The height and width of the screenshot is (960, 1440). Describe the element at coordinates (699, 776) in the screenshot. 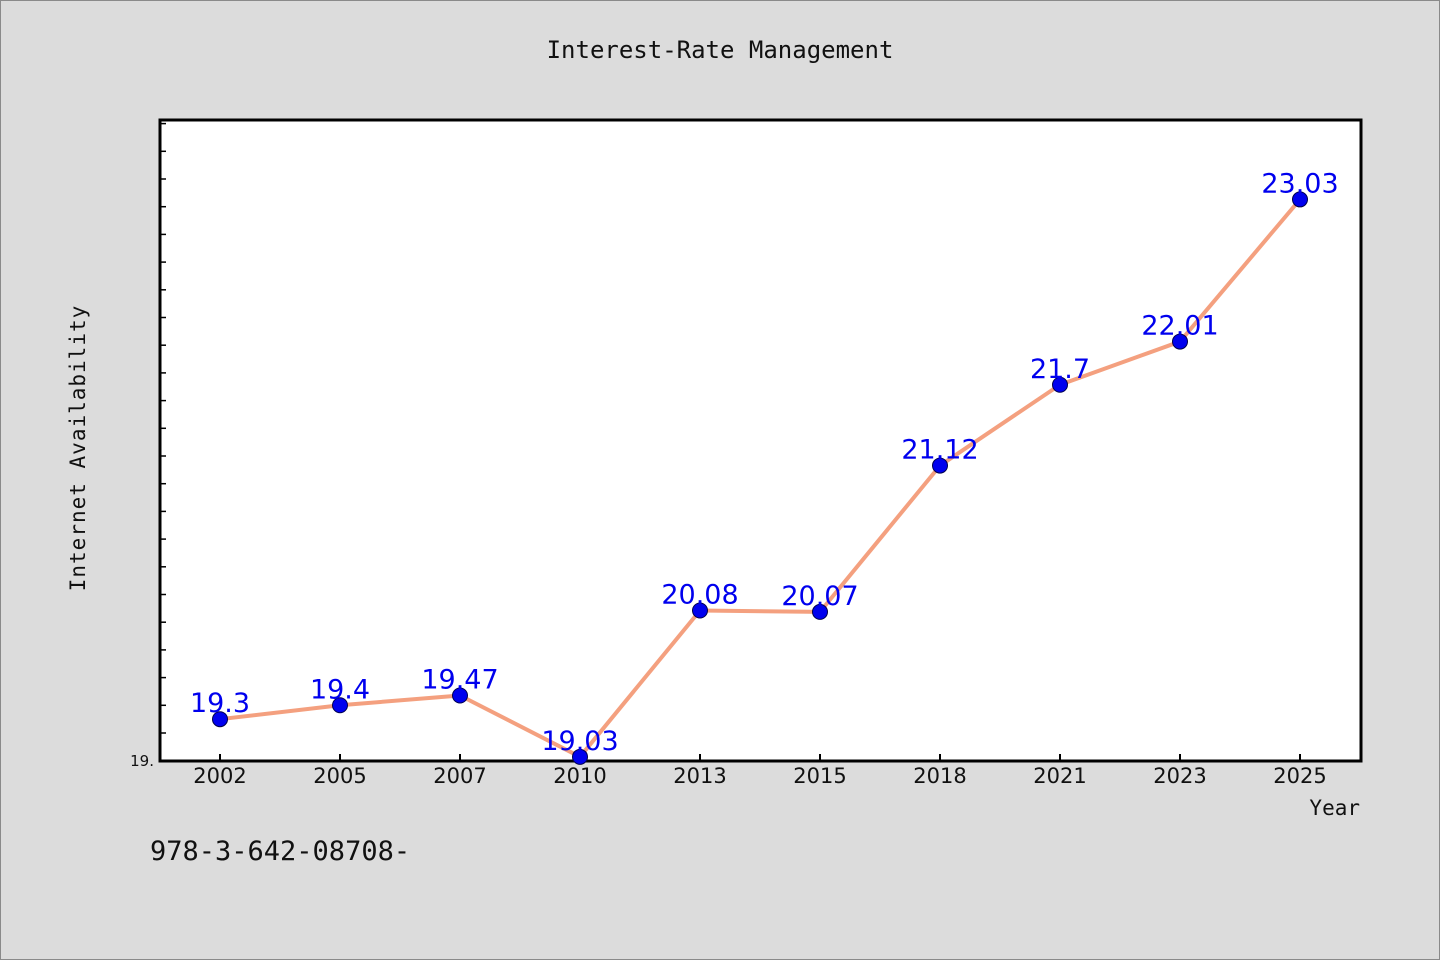

I see `x-tick-label: 2013` at that location.